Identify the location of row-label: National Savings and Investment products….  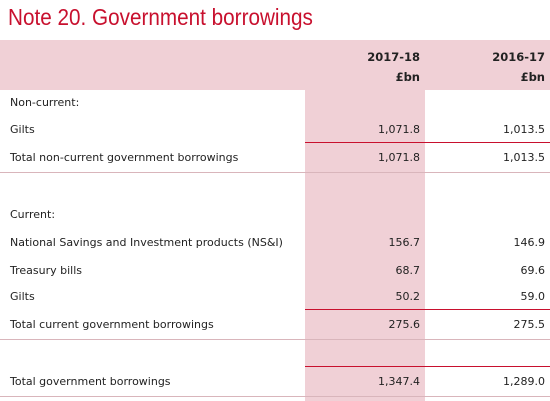
(146, 242).